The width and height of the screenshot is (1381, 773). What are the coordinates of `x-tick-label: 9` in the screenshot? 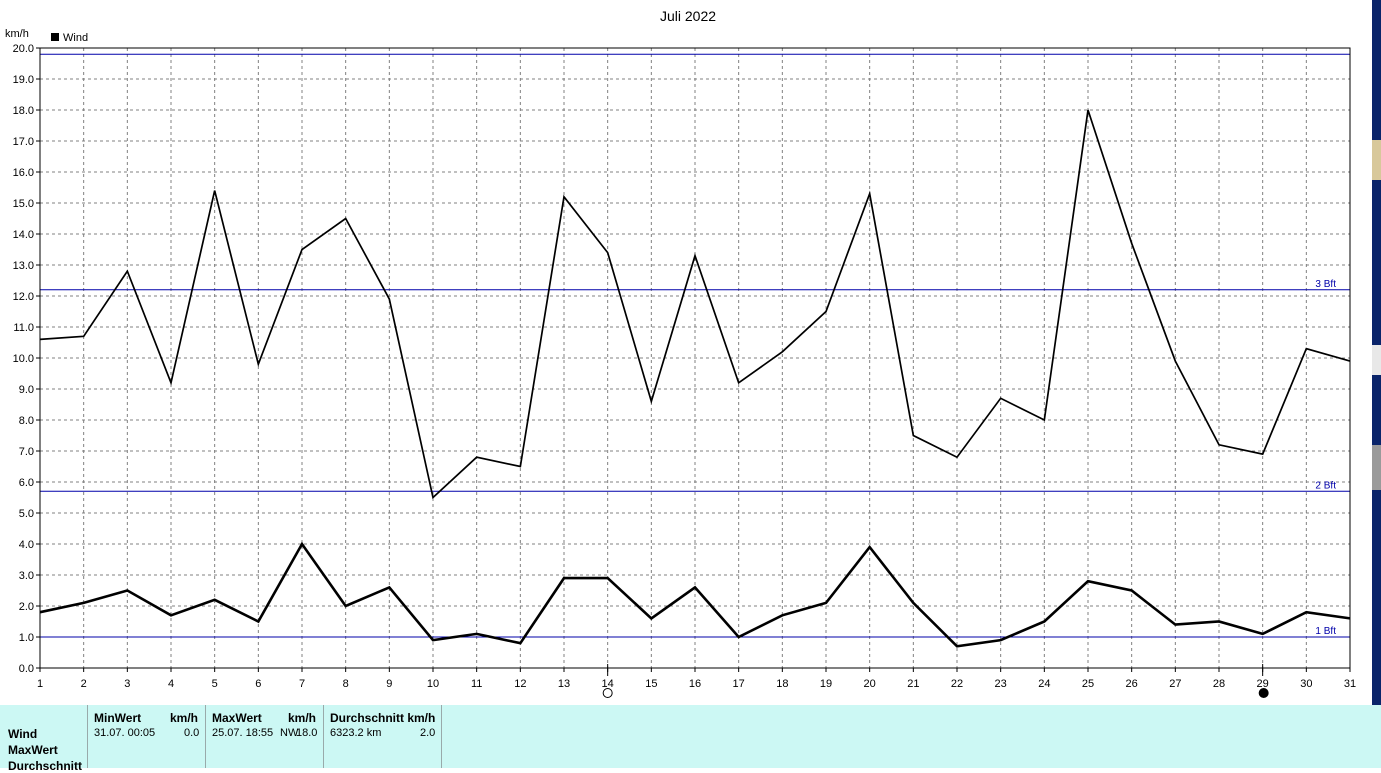 It's located at (389, 684).